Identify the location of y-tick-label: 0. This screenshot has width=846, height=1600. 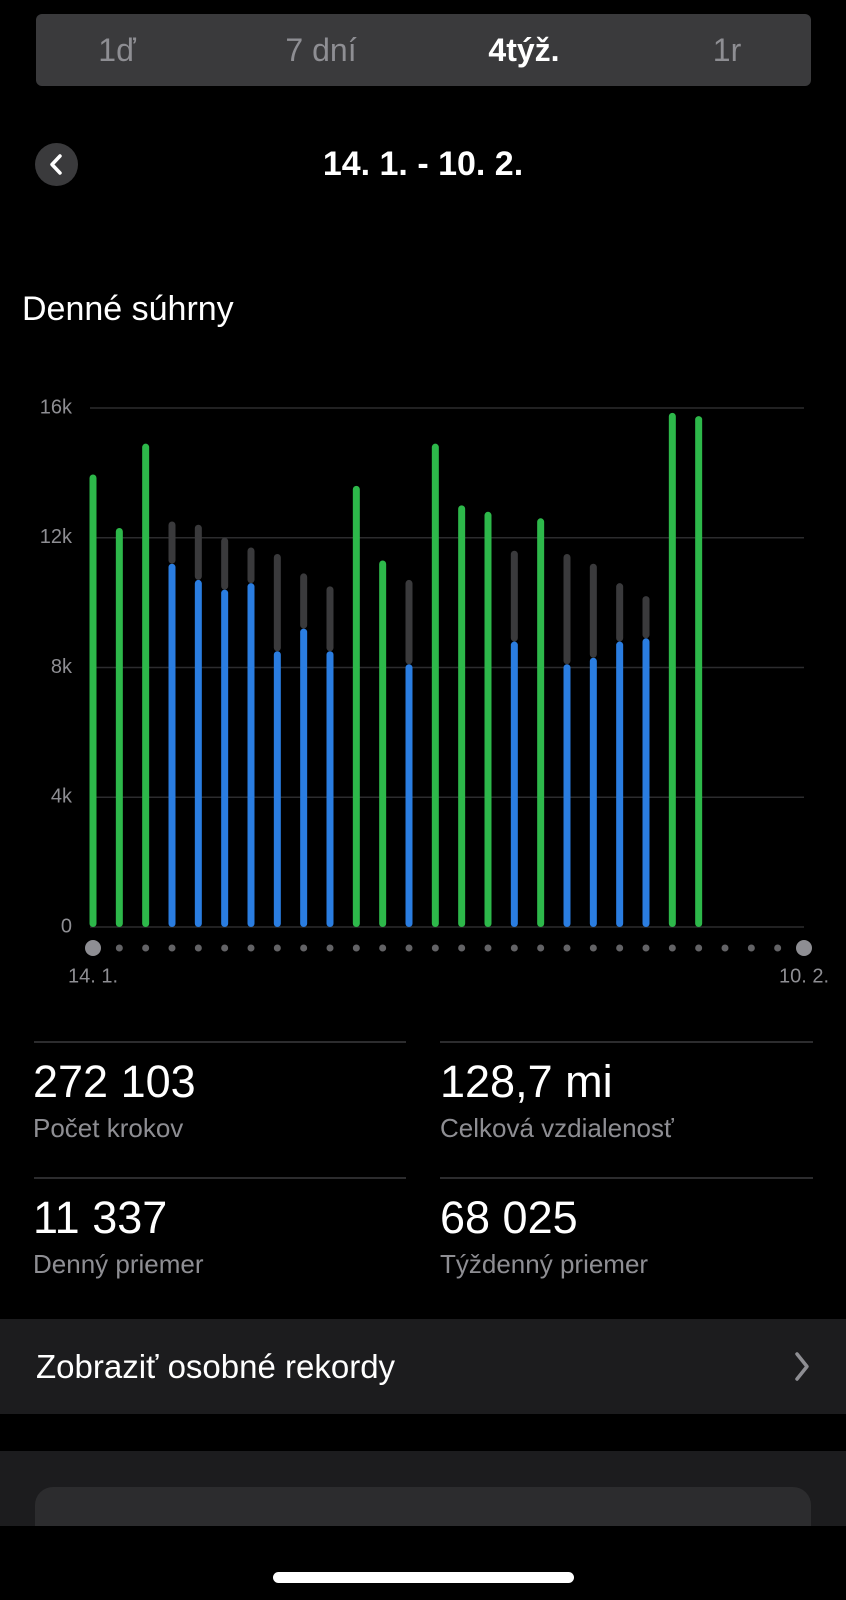
(66, 926).